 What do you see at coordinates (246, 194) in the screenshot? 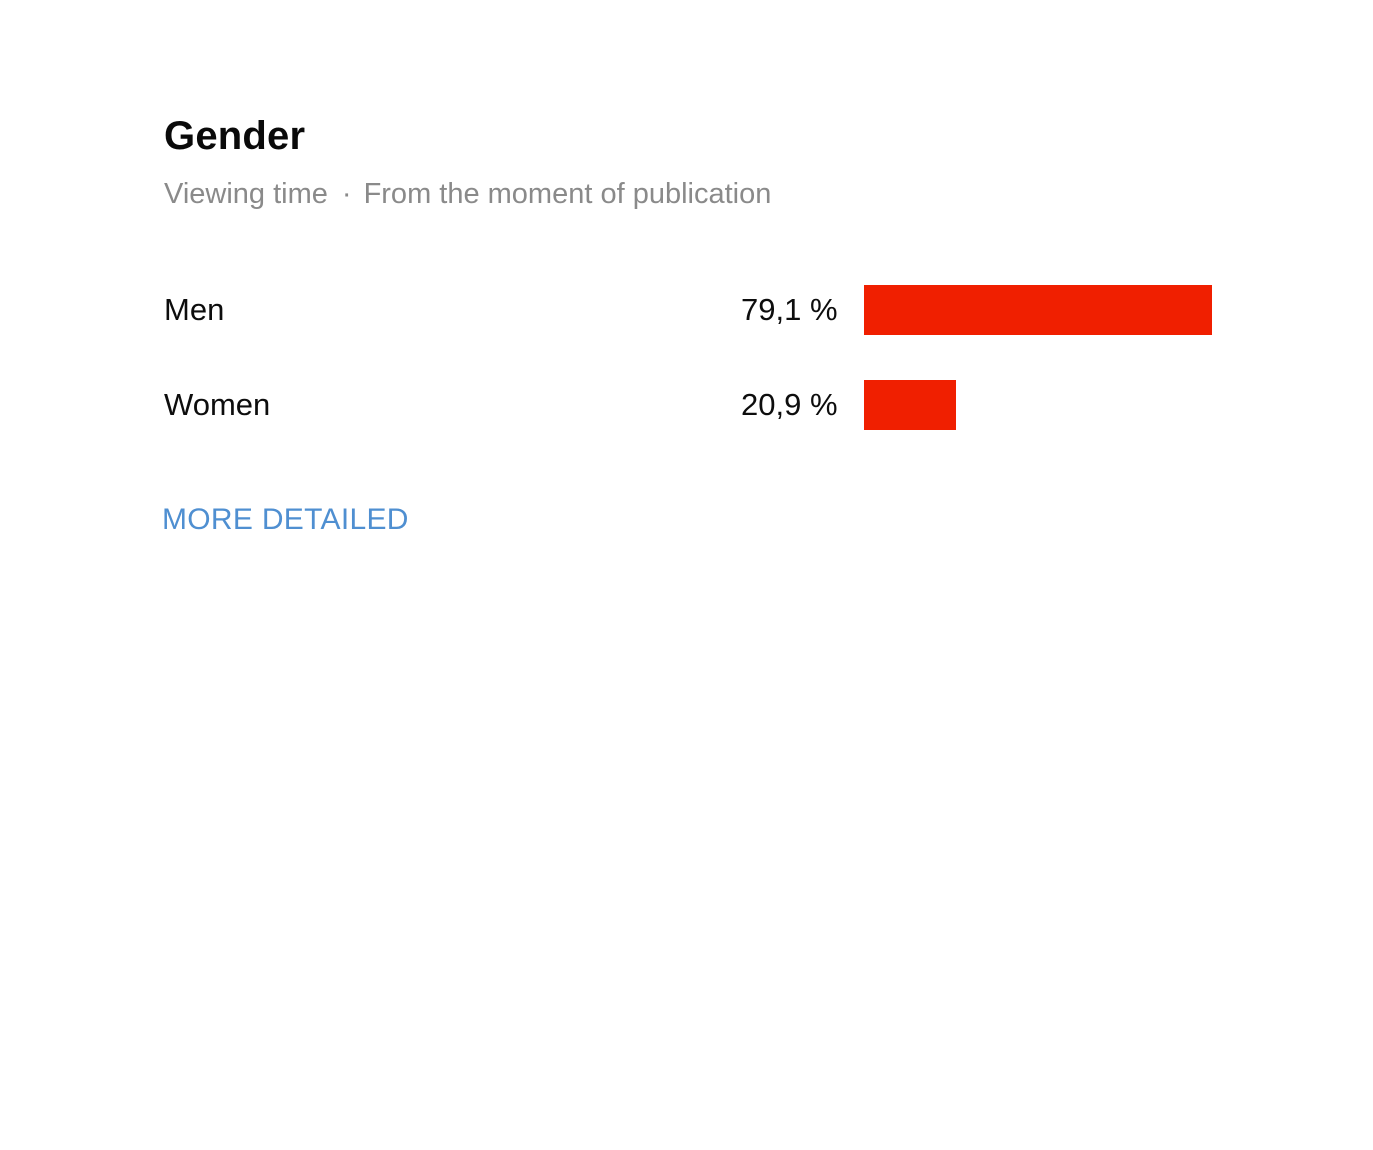
I see `subtitle-metric: Viewing time` at bounding box center [246, 194].